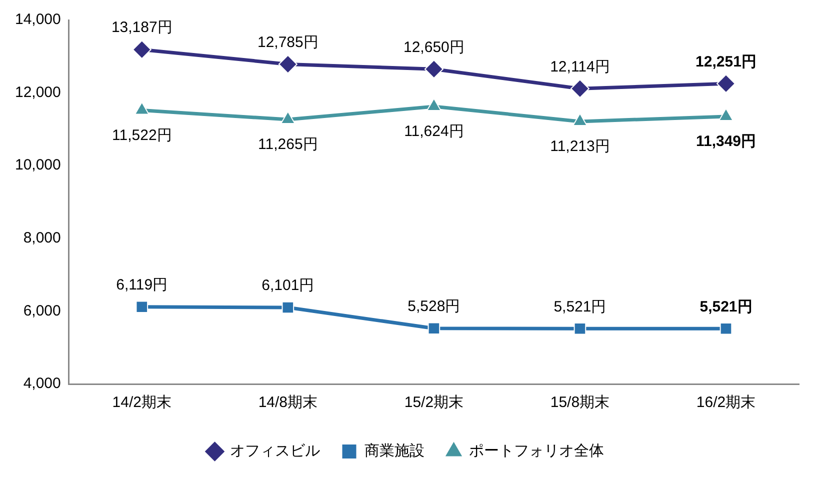 The width and height of the screenshot is (837, 477). I want to click on y-tick-label: 6,000, so click(42, 311).